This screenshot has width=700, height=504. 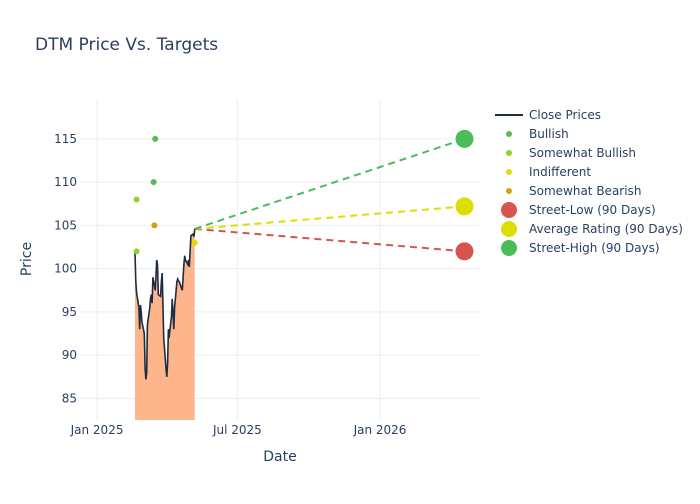 What do you see at coordinates (126, 45) in the screenshot?
I see `chart-title: DTM Price Vs. Targets` at bounding box center [126, 45].